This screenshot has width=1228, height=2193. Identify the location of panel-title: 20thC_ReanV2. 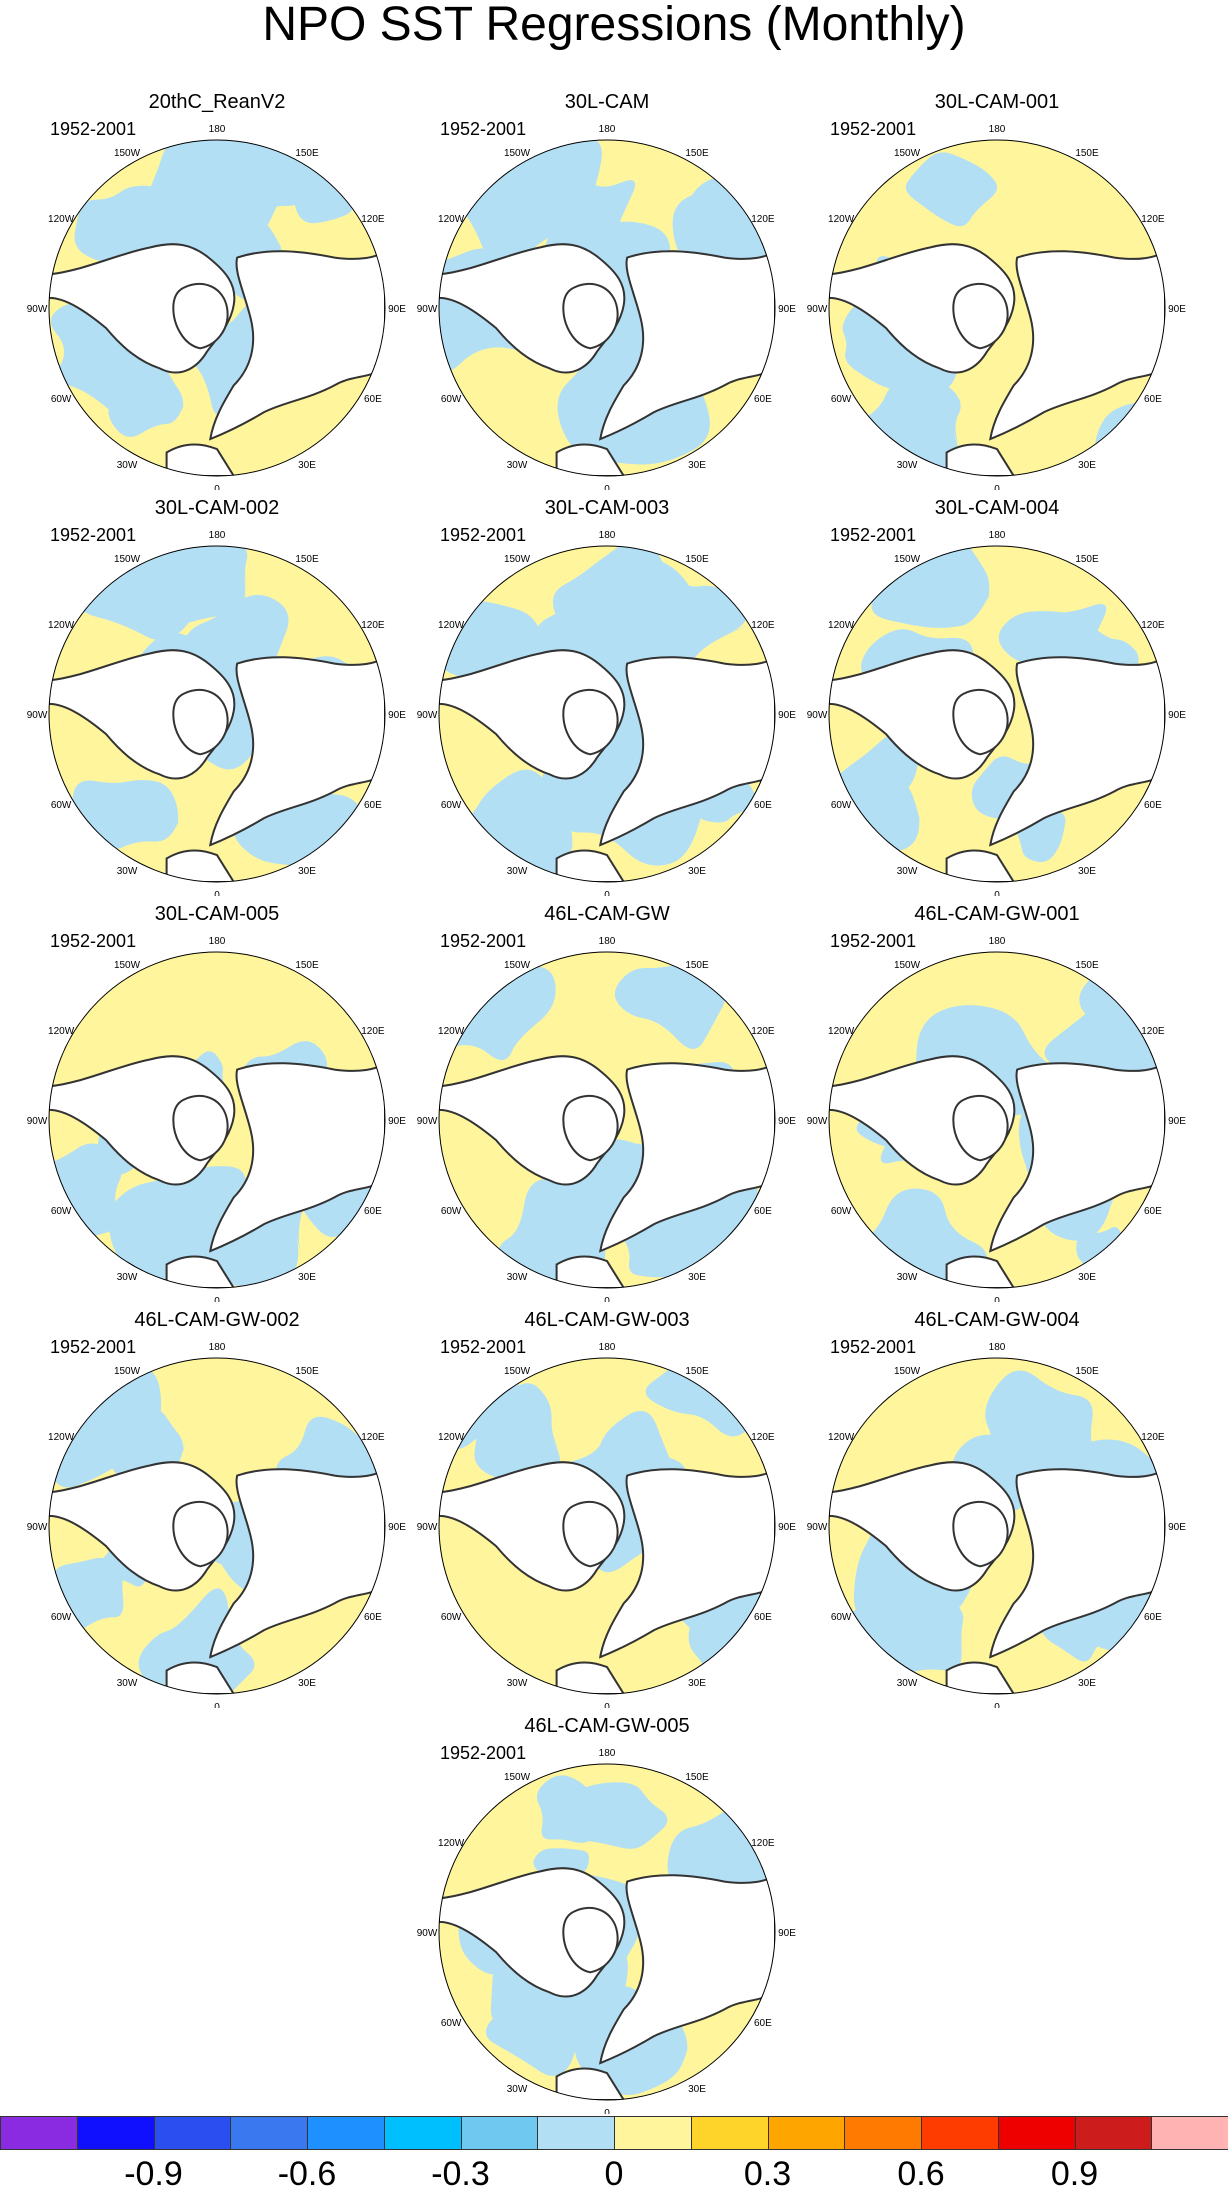
(217, 102).